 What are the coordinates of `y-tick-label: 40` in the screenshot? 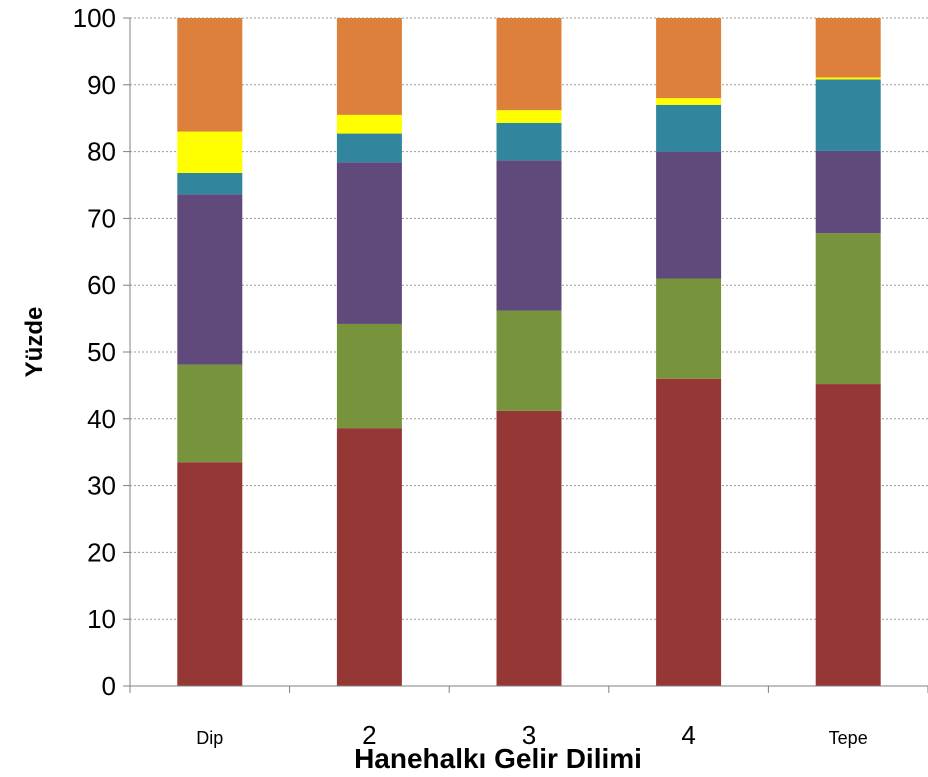 It's located at (101, 419).